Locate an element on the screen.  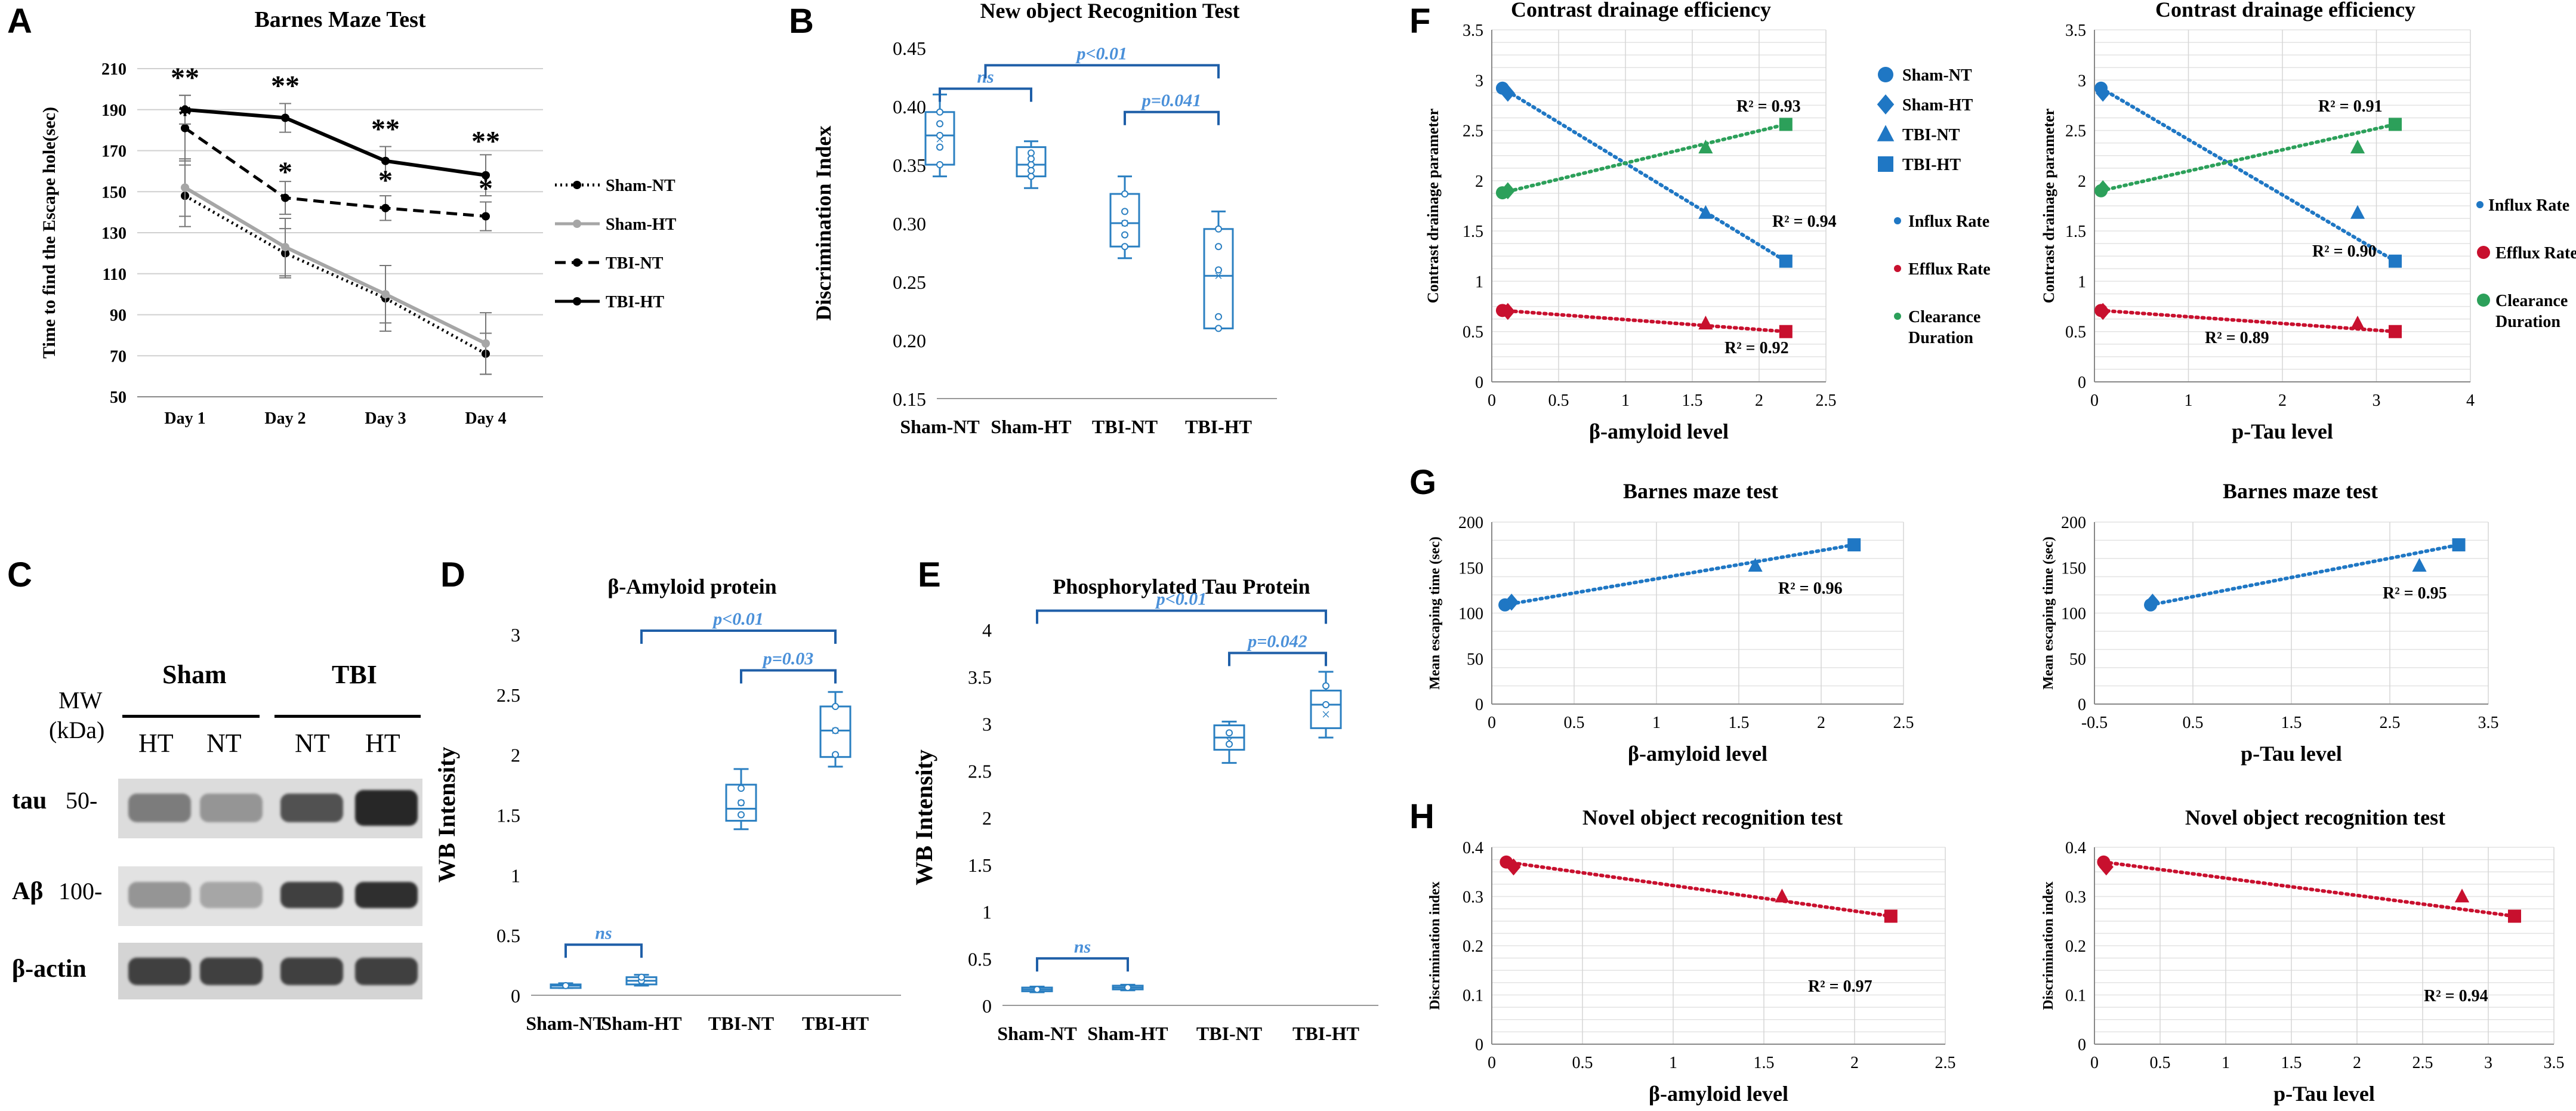
y-tick-label: 190 is located at coordinates (114, 110).